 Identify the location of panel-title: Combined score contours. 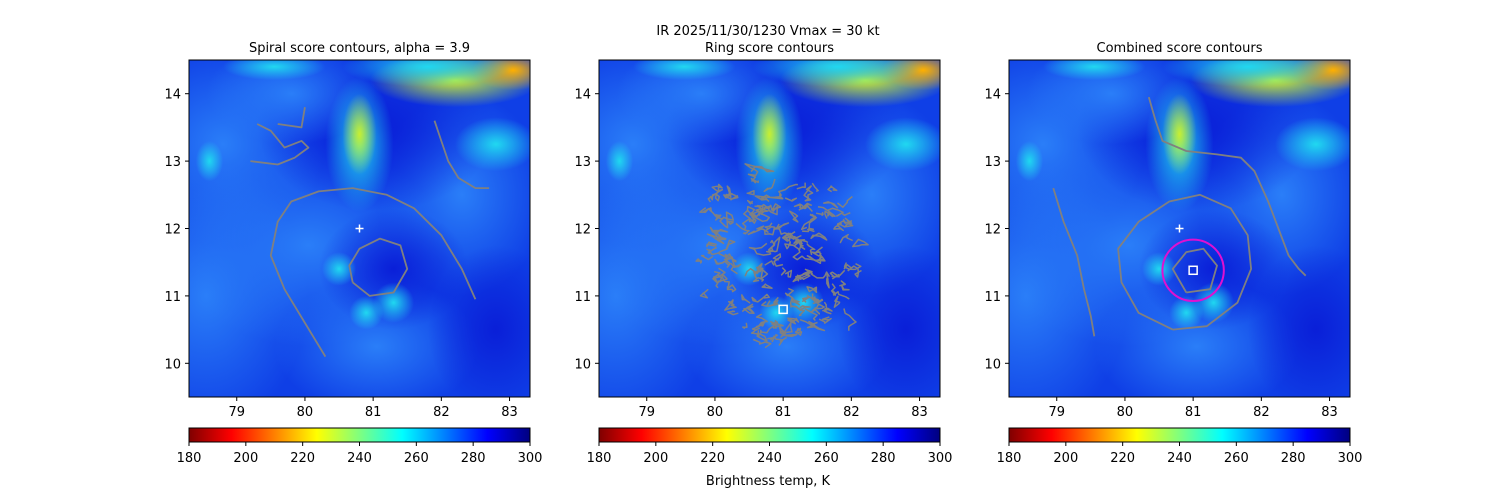
(1180, 48).